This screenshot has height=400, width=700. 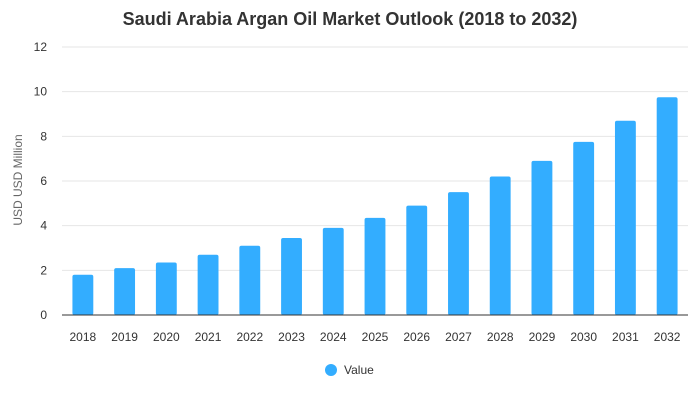 I want to click on y-axis-label: USD USD Million, so click(x=18, y=179).